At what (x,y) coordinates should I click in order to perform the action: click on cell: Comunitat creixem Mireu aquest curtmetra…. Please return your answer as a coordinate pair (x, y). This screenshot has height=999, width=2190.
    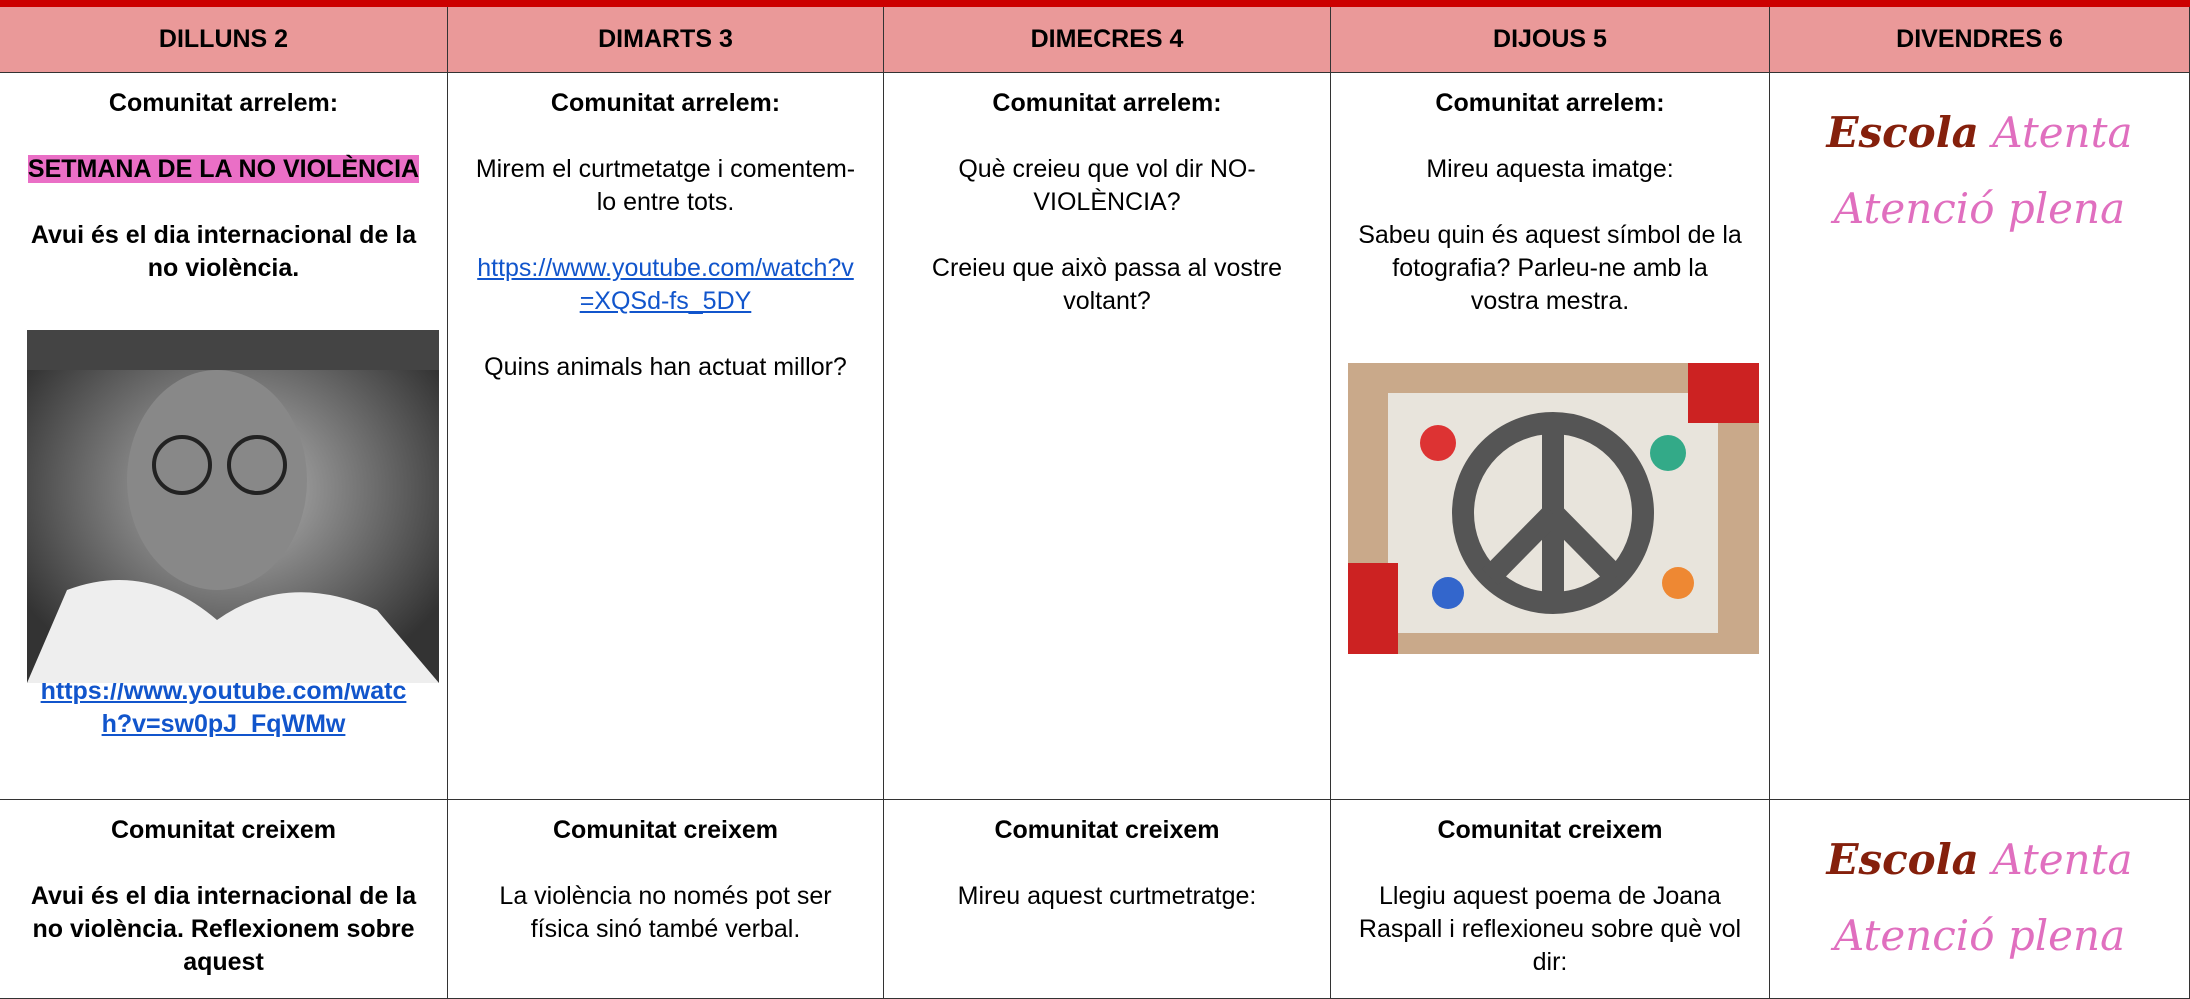
    Looking at the image, I should click on (1107, 899).